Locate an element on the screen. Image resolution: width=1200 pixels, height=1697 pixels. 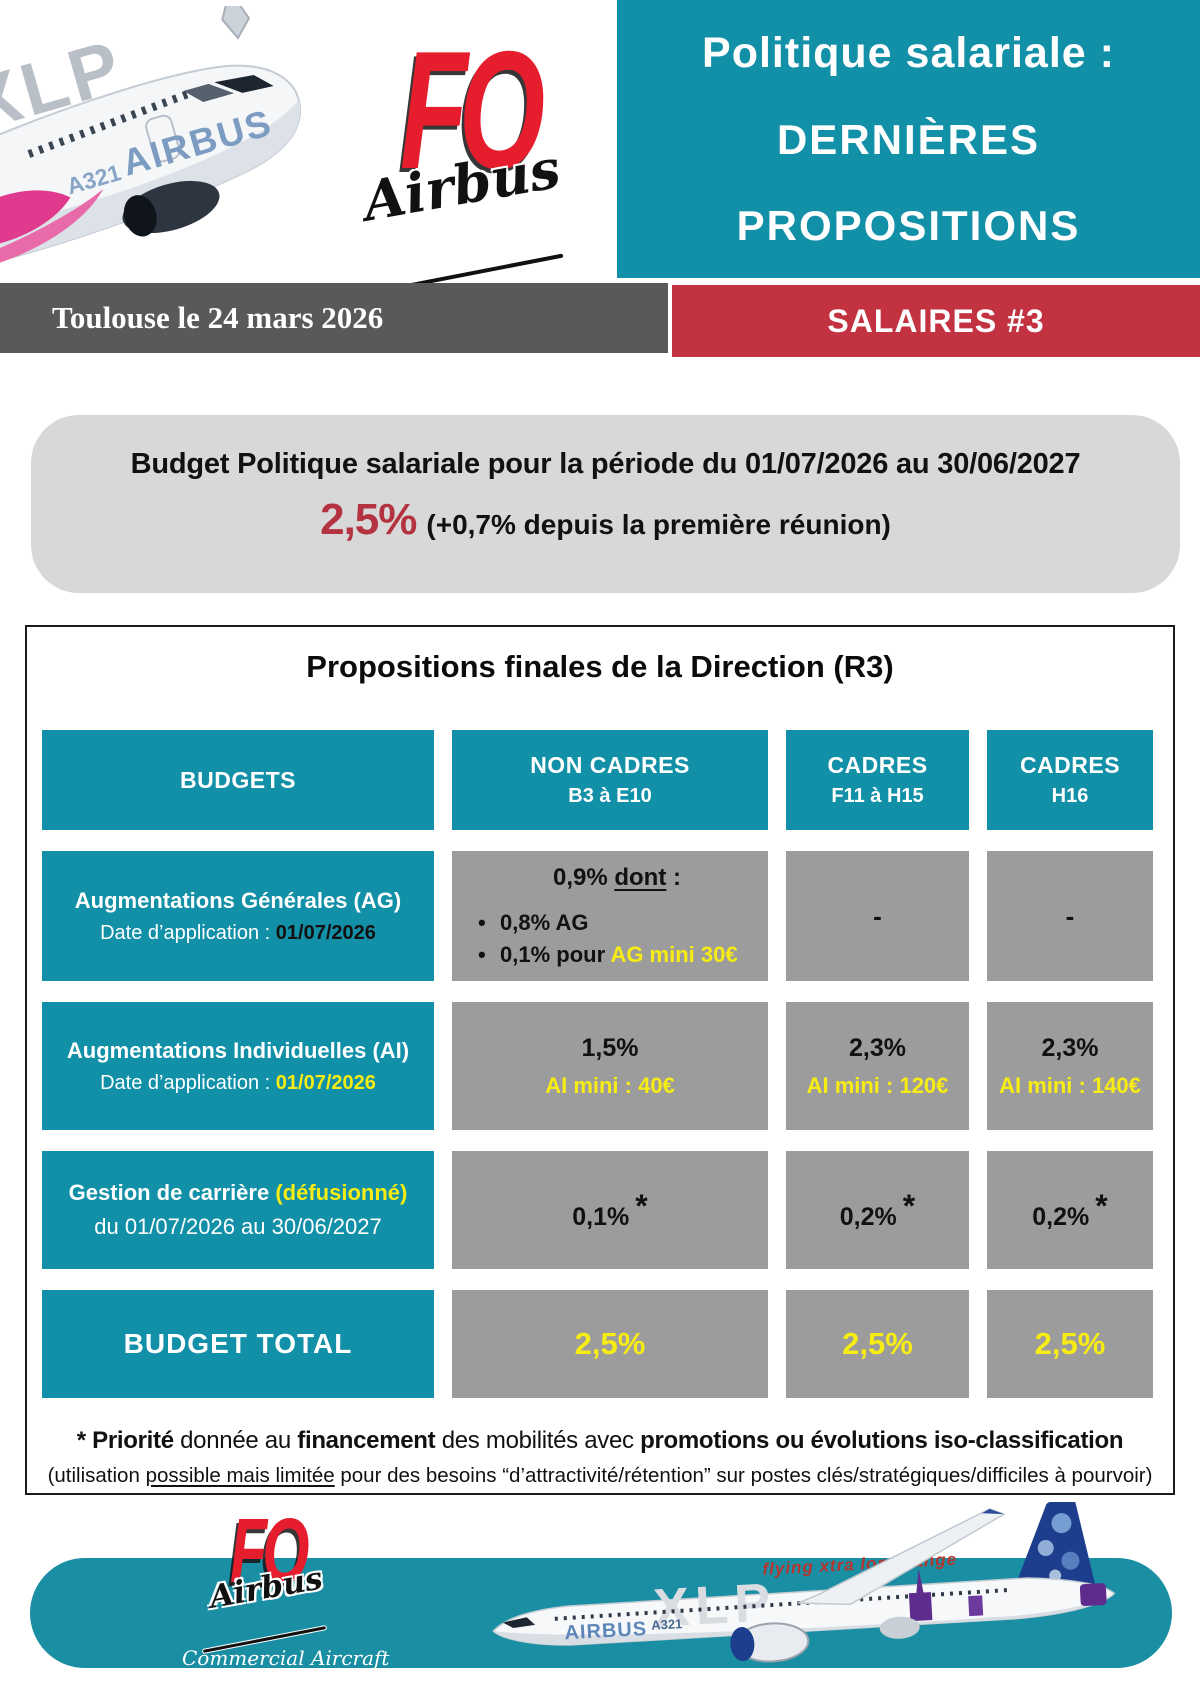
wingtip is located at coordinates (992, 1511).